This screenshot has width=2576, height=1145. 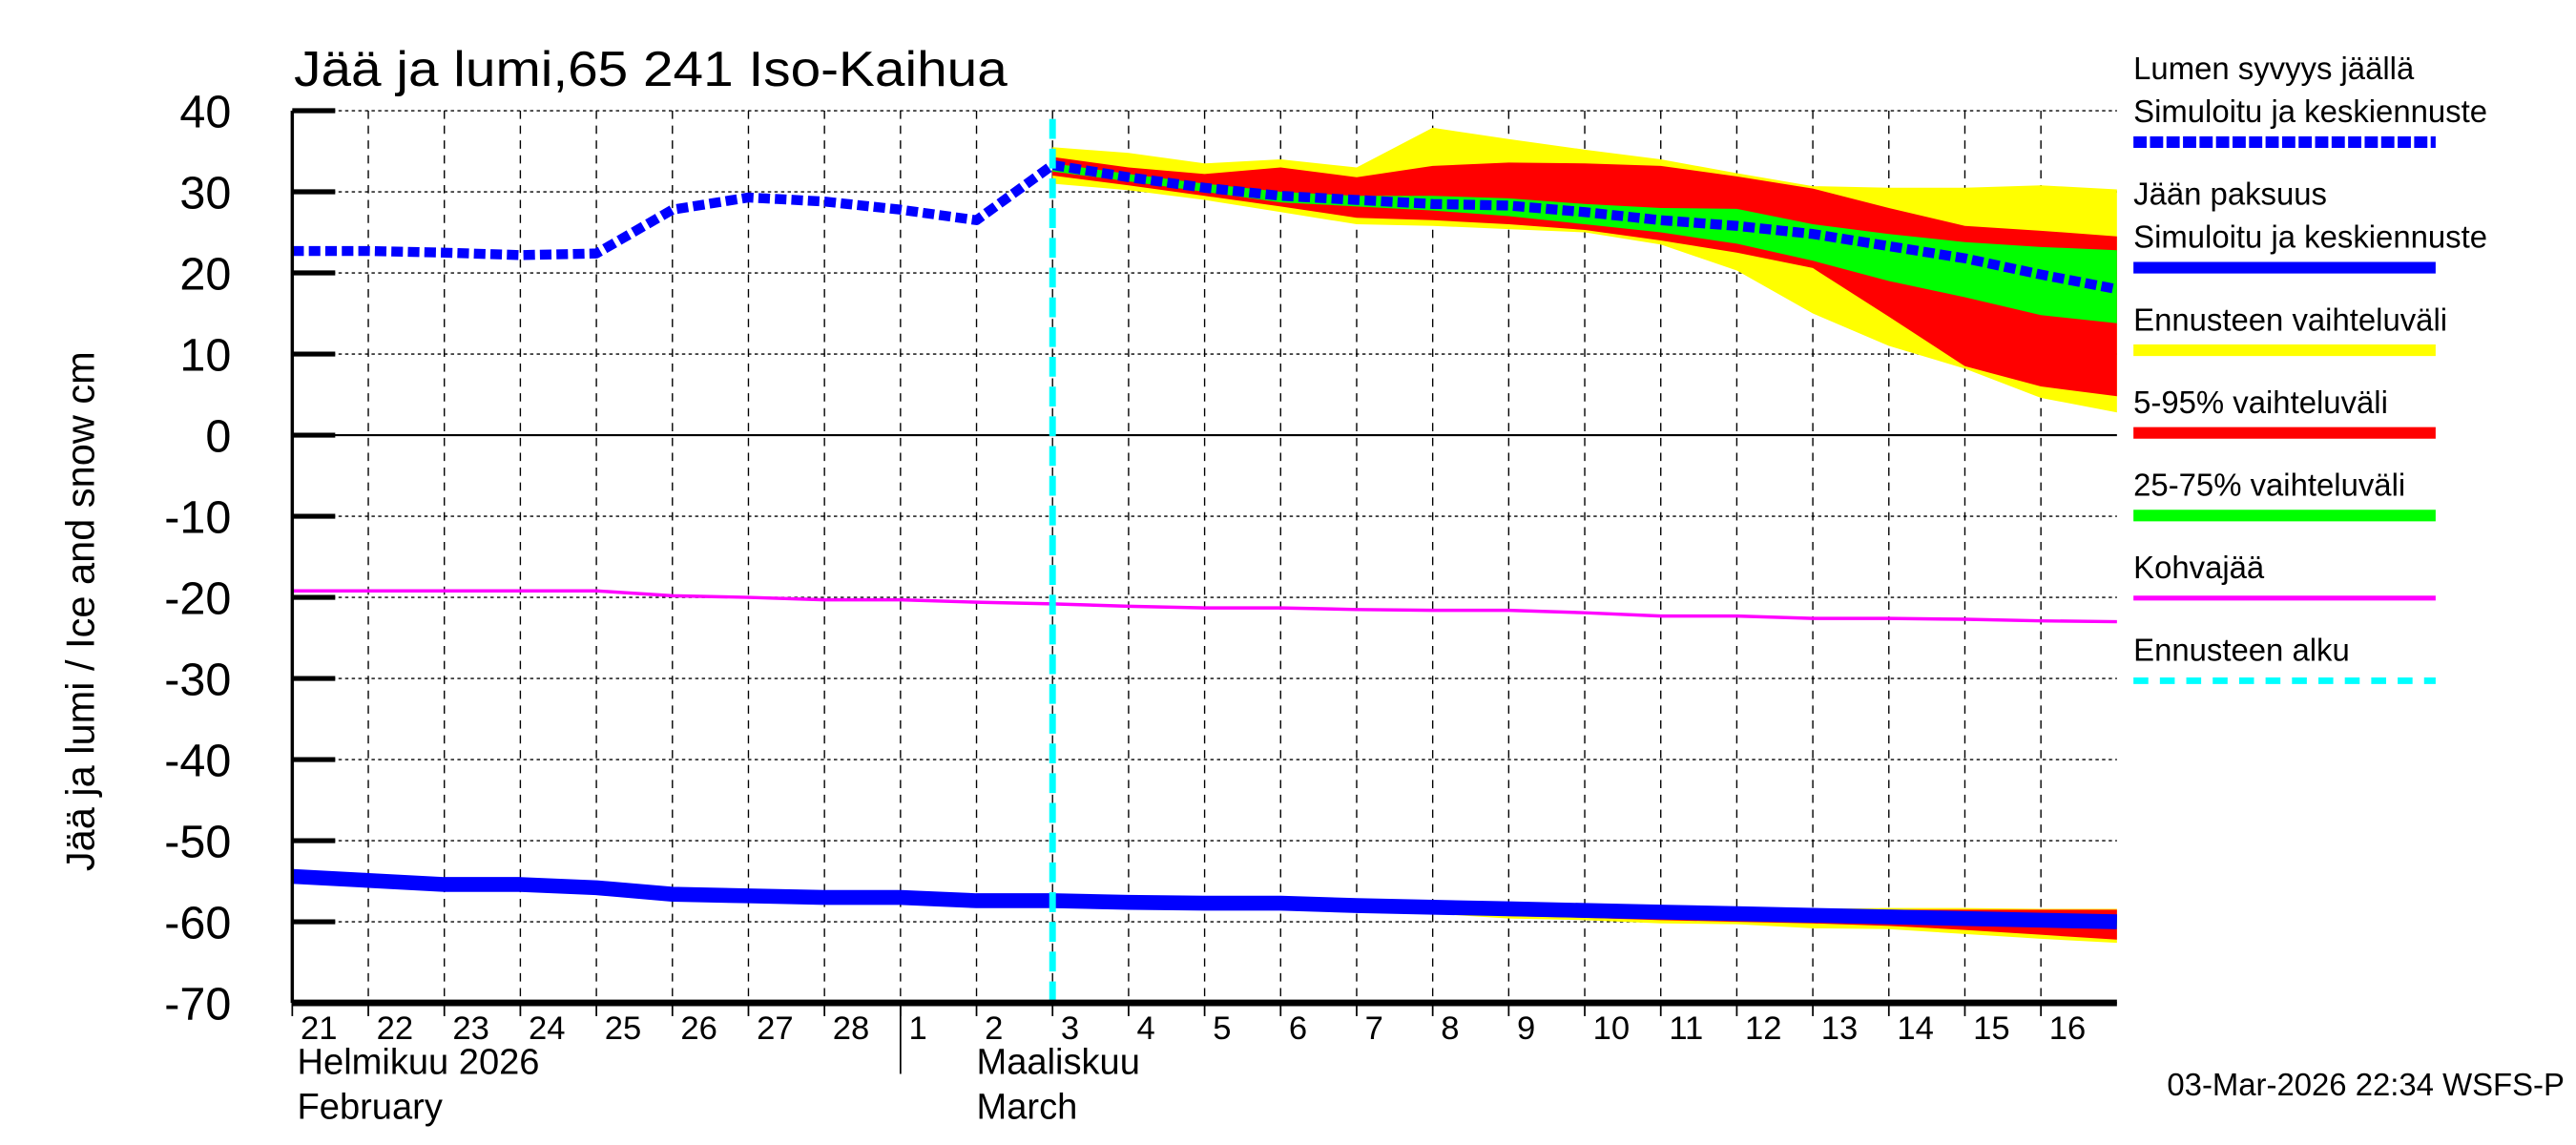 I want to click on chart-title: Jää ja lumi,65 241 Iso-Kaihua, so click(x=651, y=69).